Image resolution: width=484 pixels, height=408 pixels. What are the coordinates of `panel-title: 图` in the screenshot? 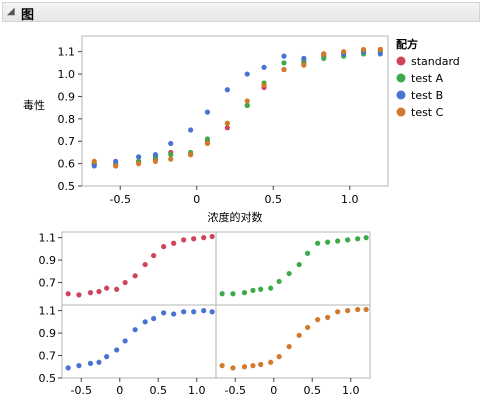 It's located at (28, 15).